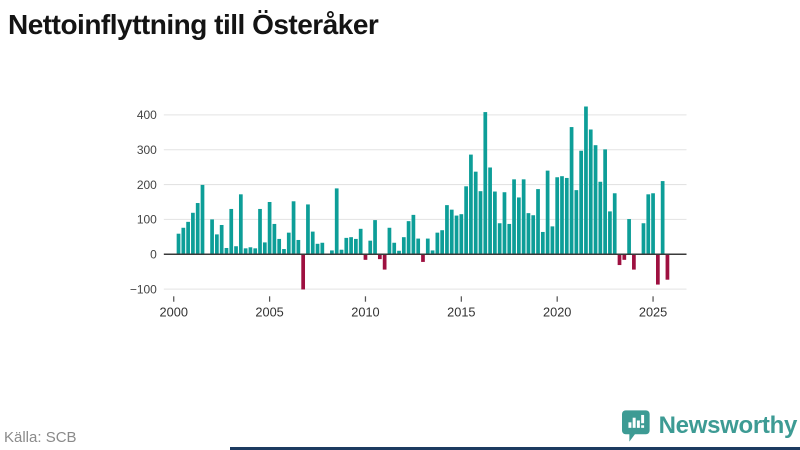  Describe the element at coordinates (147, 150) in the screenshot. I see `y-axis-label: 300` at that location.